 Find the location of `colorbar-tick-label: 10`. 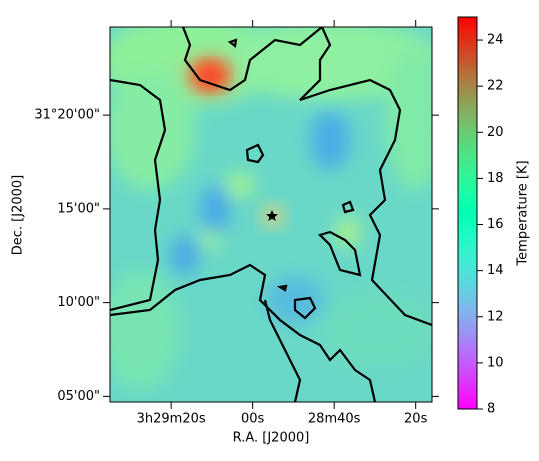

colorbar-tick-label: 10 is located at coordinates (495, 362).